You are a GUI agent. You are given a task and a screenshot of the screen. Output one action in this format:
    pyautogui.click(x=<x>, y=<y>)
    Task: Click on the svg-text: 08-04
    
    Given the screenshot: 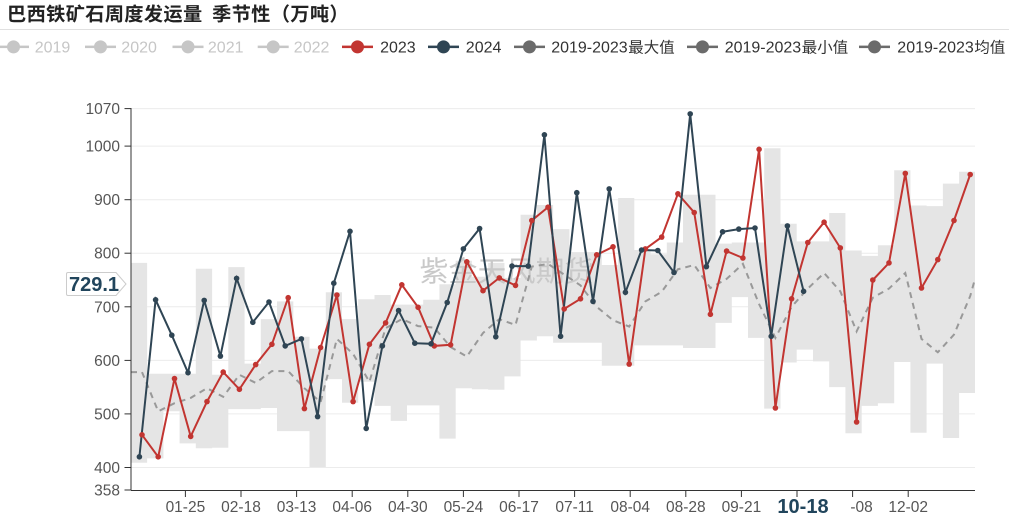 What is the action you would take?
    pyautogui.click(x=630, y=507)
    